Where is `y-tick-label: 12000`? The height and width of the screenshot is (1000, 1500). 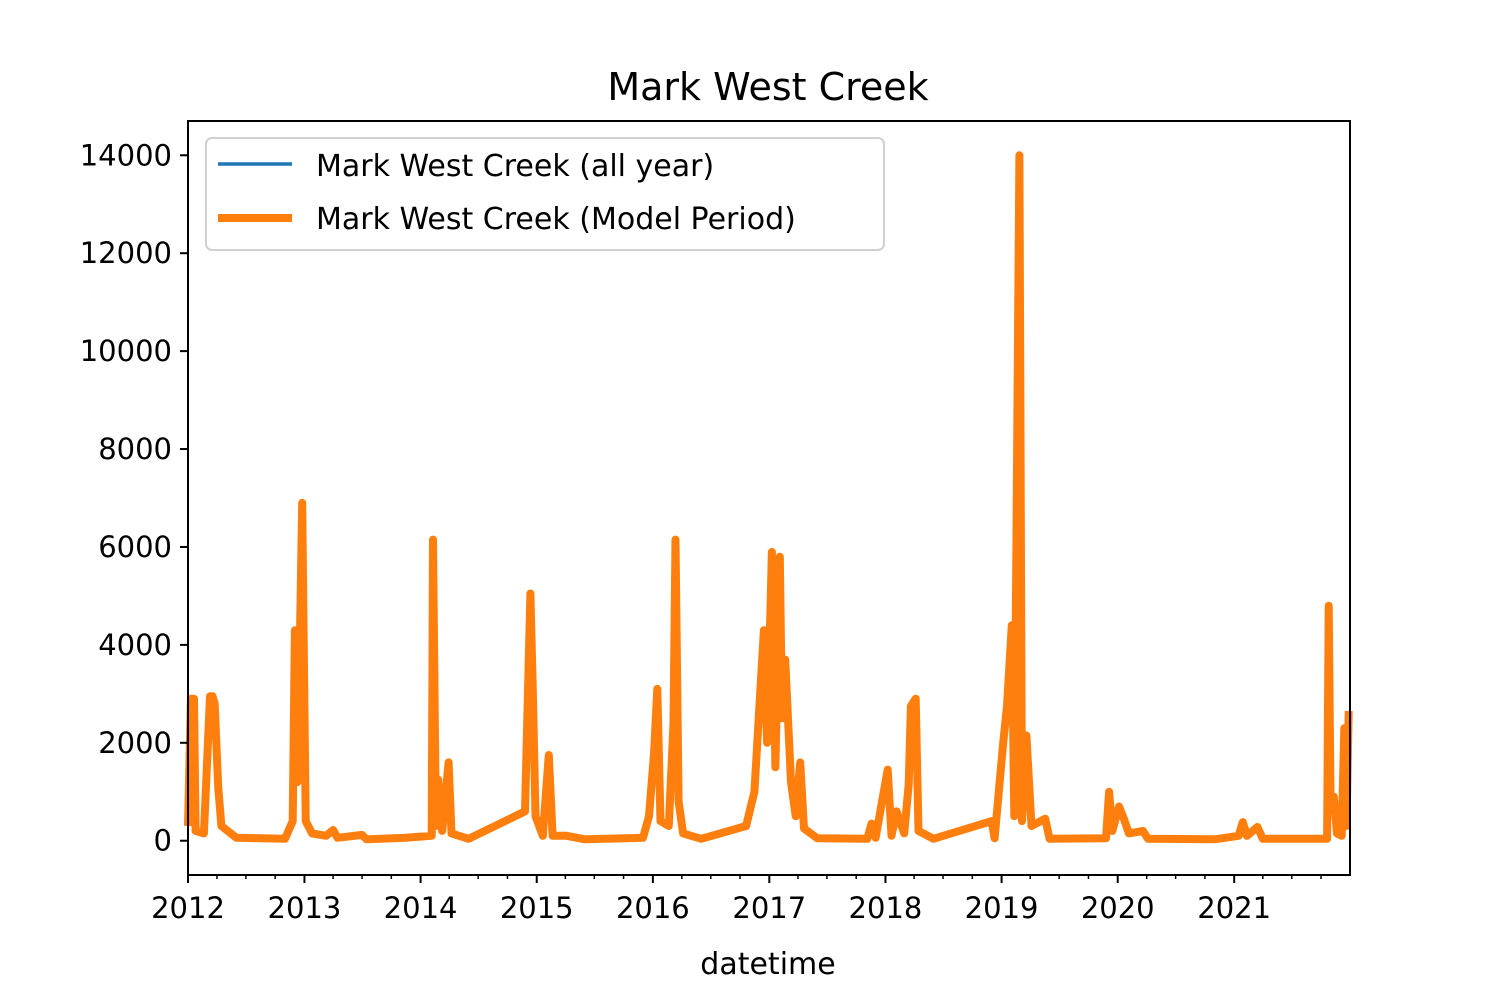
y-tick-label: 12000 is located at coordinates (126, 253).